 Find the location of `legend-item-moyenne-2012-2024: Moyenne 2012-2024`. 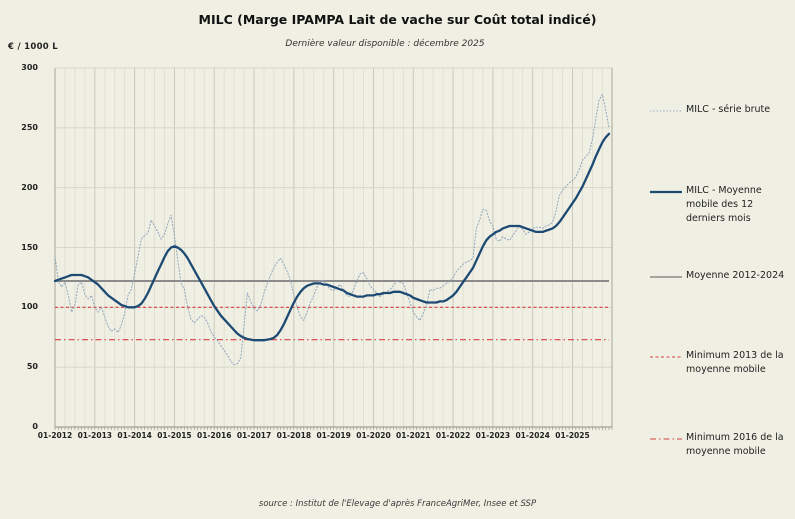

legend-item-moyenne-2012-2024: Moyenne 2012-2024 is located at coordinates (717, 276).